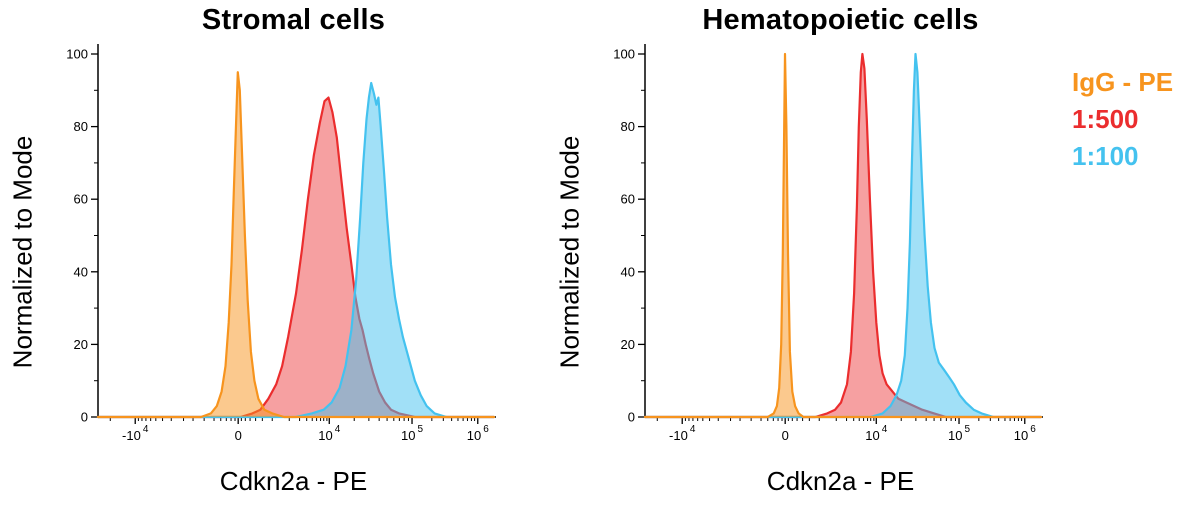 This screenshot has width=1204, height=530. I want to click on legend: IgG - PE 1:500 1:100, so click(1122, 297).